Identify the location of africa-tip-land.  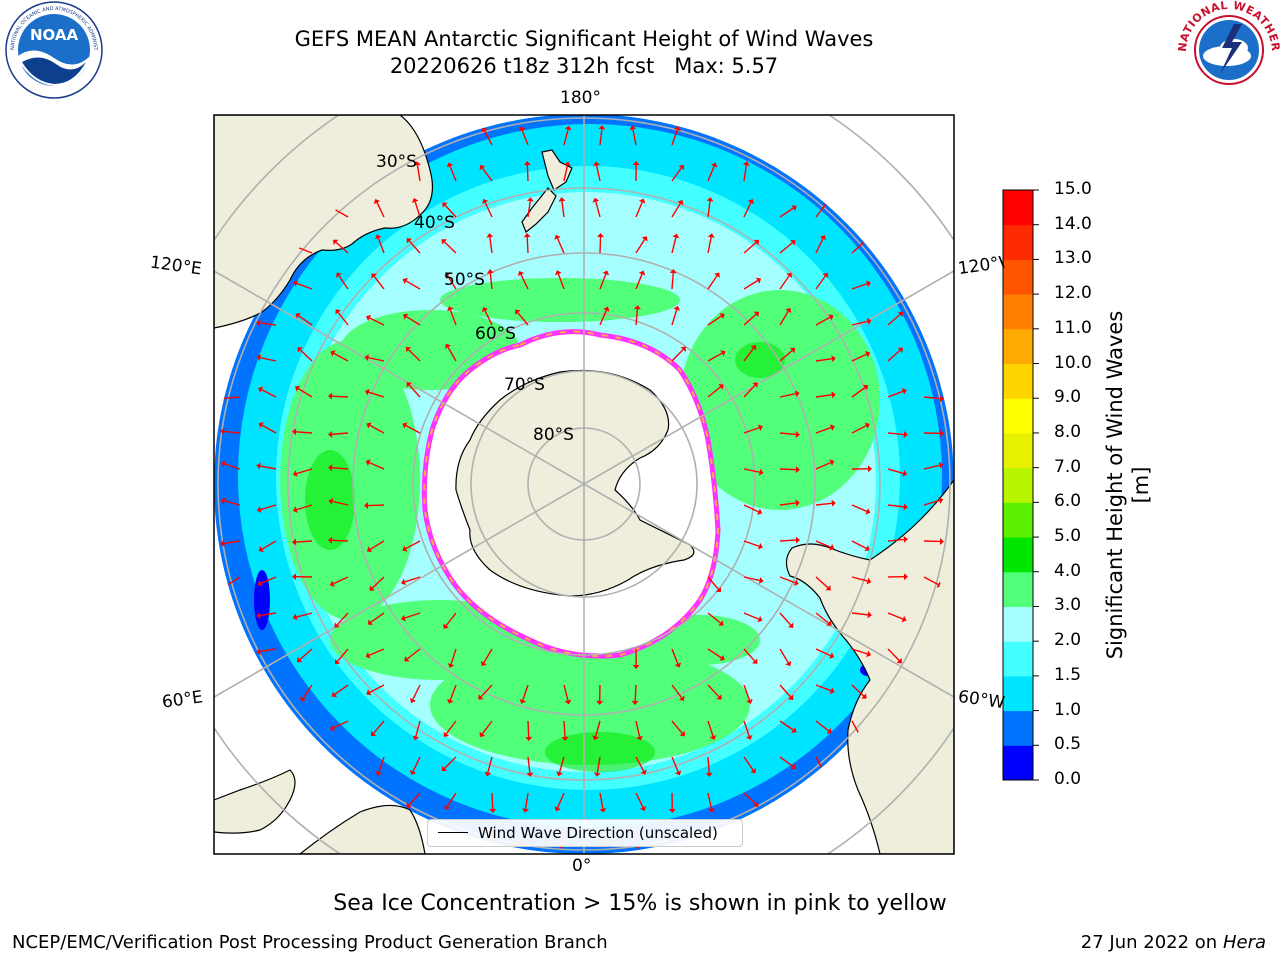
(362, 829).